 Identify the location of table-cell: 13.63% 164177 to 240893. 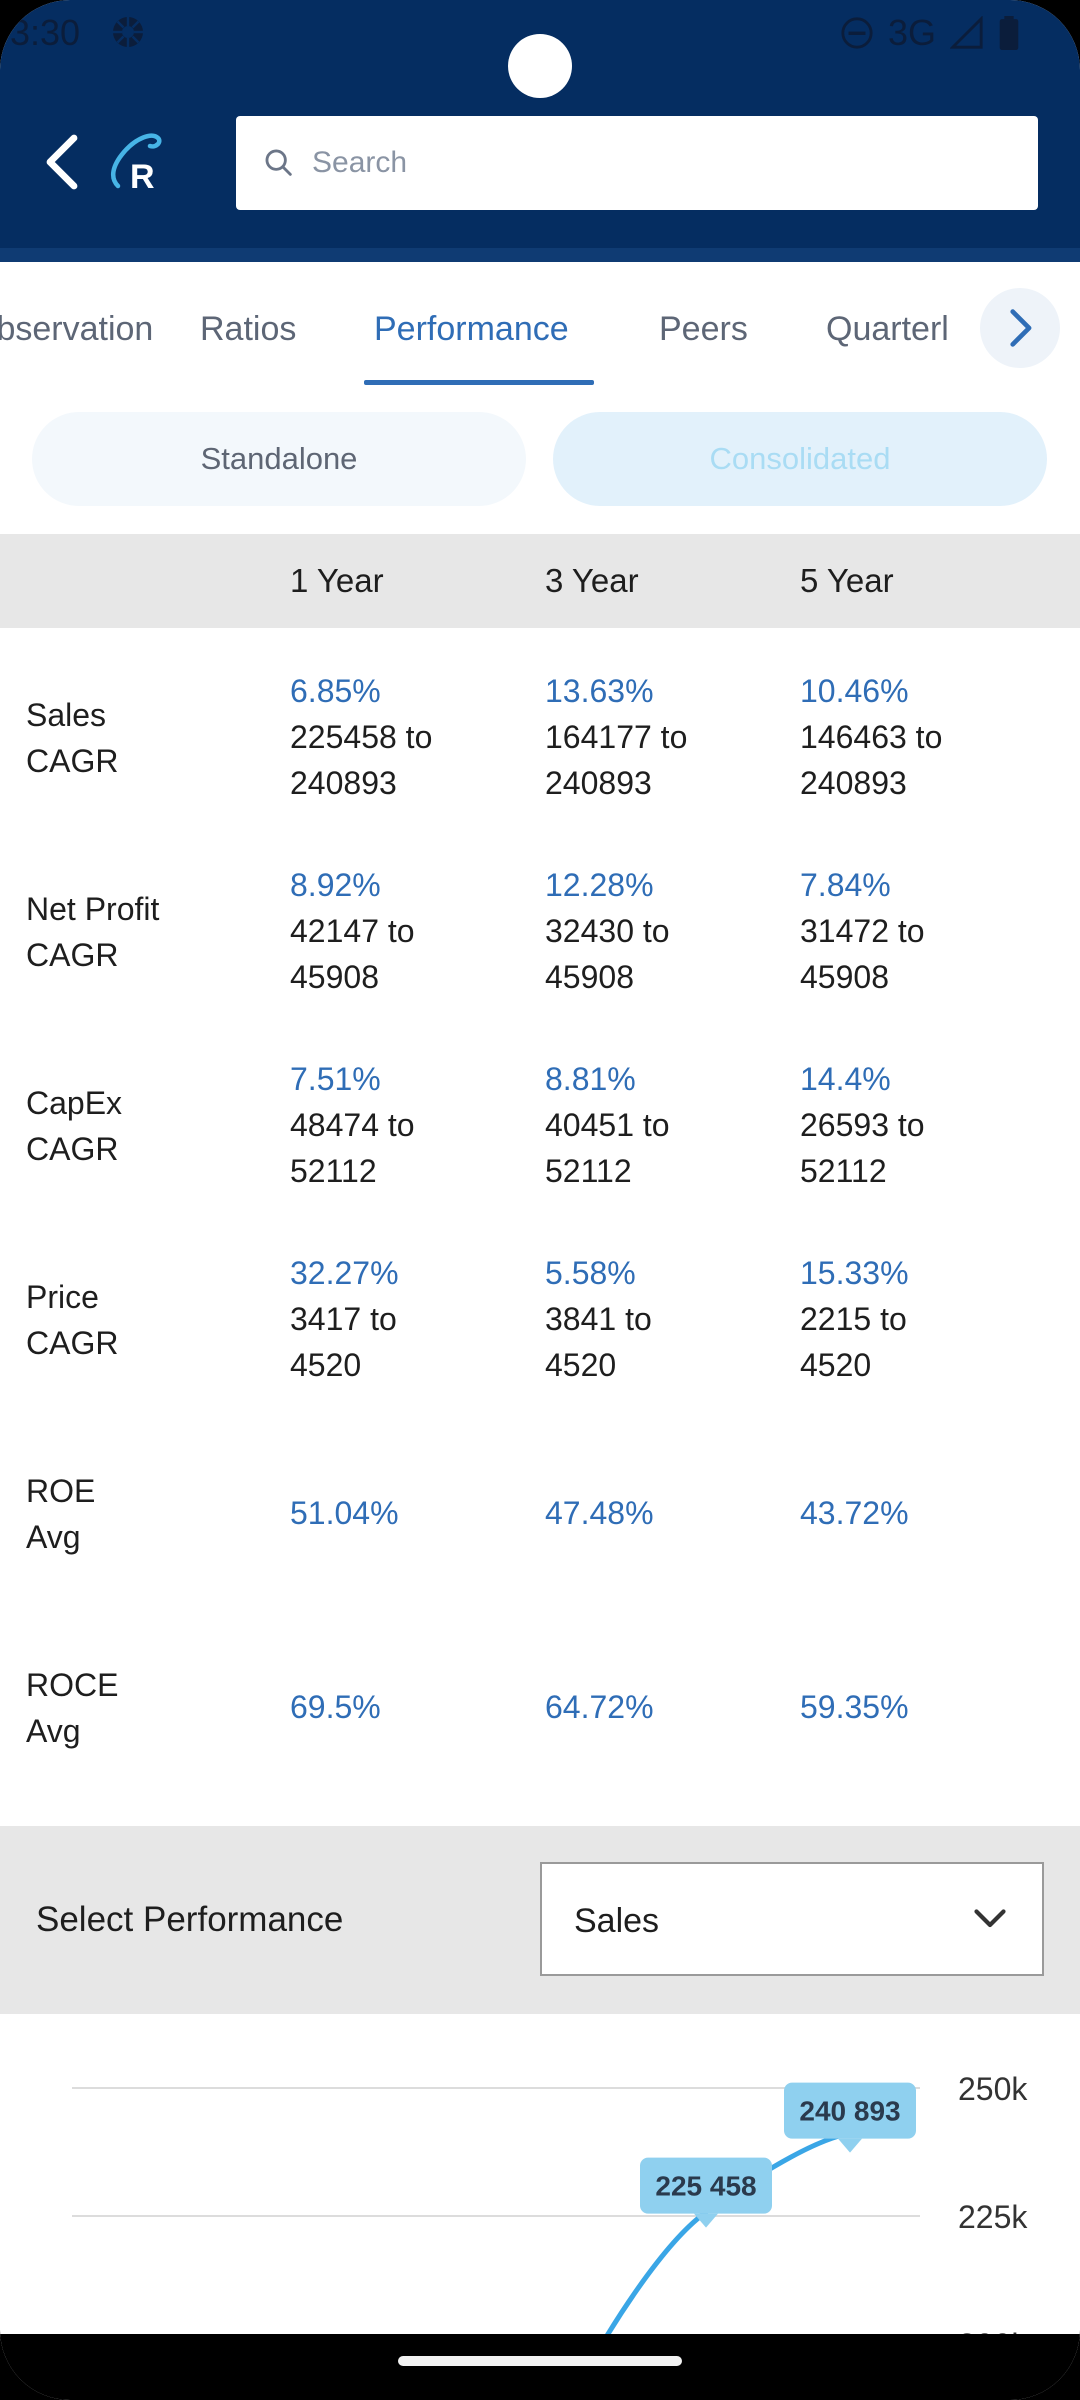
(665, 737).